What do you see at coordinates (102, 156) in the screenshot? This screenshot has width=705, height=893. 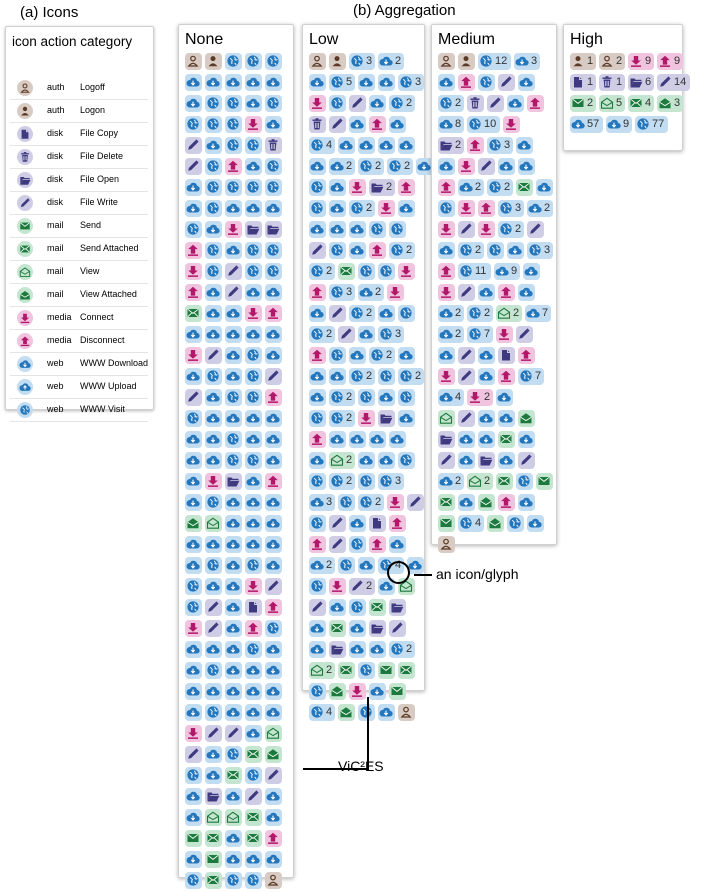 I see `legend-action: File Delete` at bounding box center [102, 156].